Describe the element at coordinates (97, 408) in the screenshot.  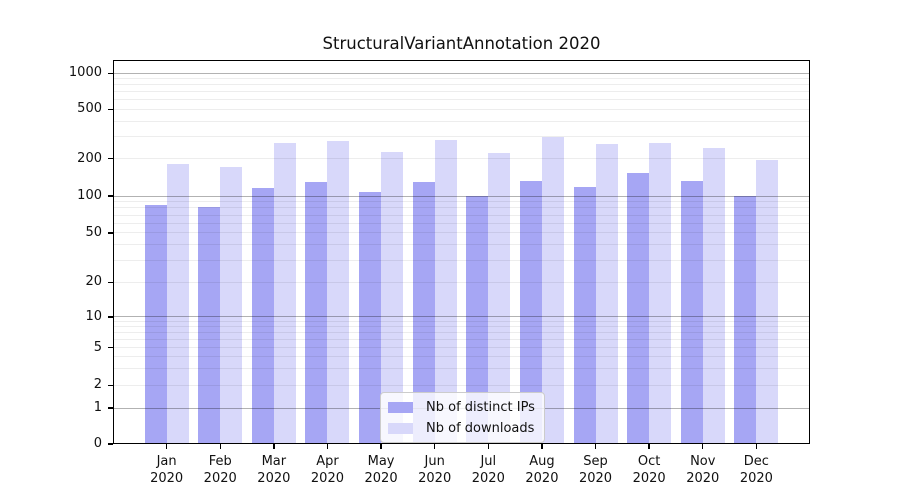
I see `y-tick-label: 1` at that location.